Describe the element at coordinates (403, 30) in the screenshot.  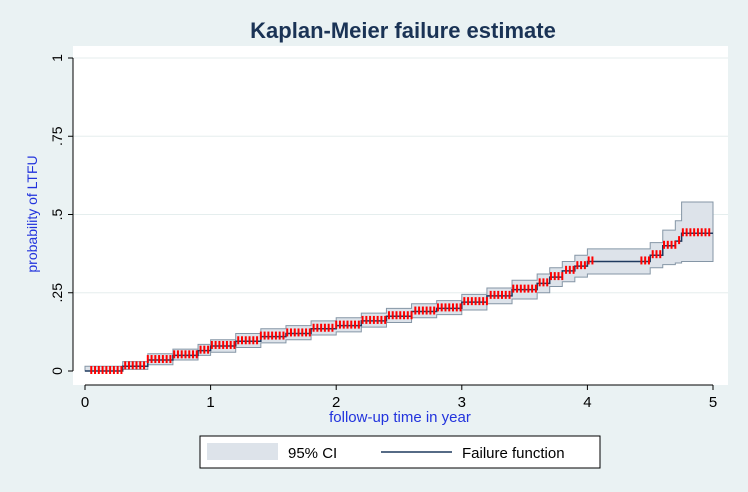
I see `chart-title: Kaplan-Meier failure estimate` at that location.